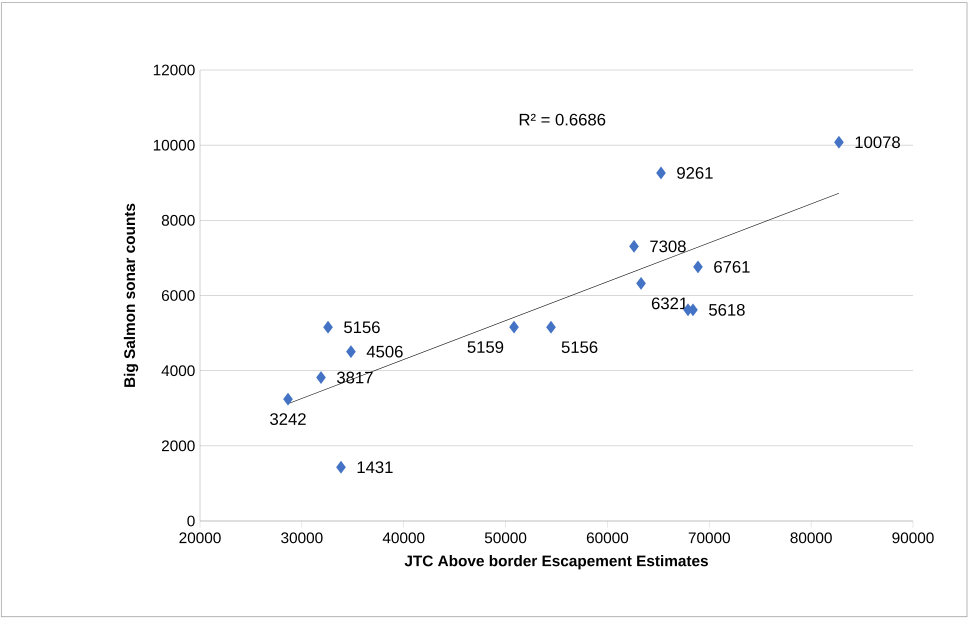 The width and height of the screenshot is (971, 622). Describe the element at coordinates (670, 303) in the screenshot. I see `data-label: 6321` at that location.